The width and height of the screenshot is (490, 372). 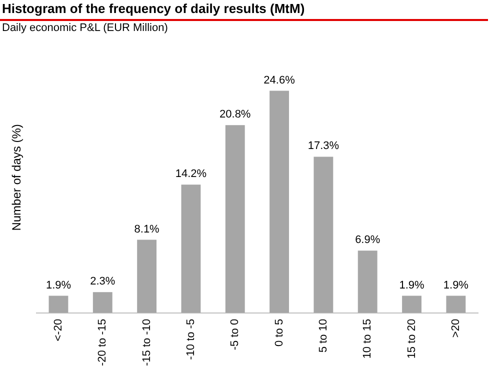 What do you see at coordinates (367, 240) in the screenshot?
I see `data-label: 6.9%` at bounding box center [367, 240].